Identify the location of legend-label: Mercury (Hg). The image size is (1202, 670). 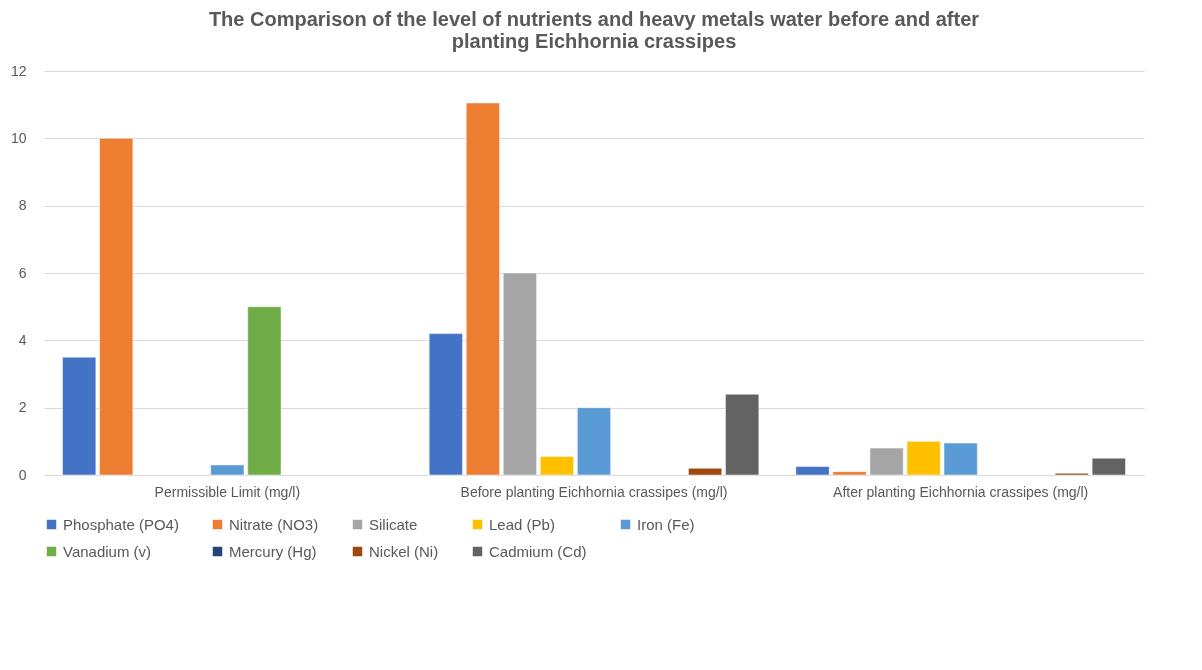
(273, 551).